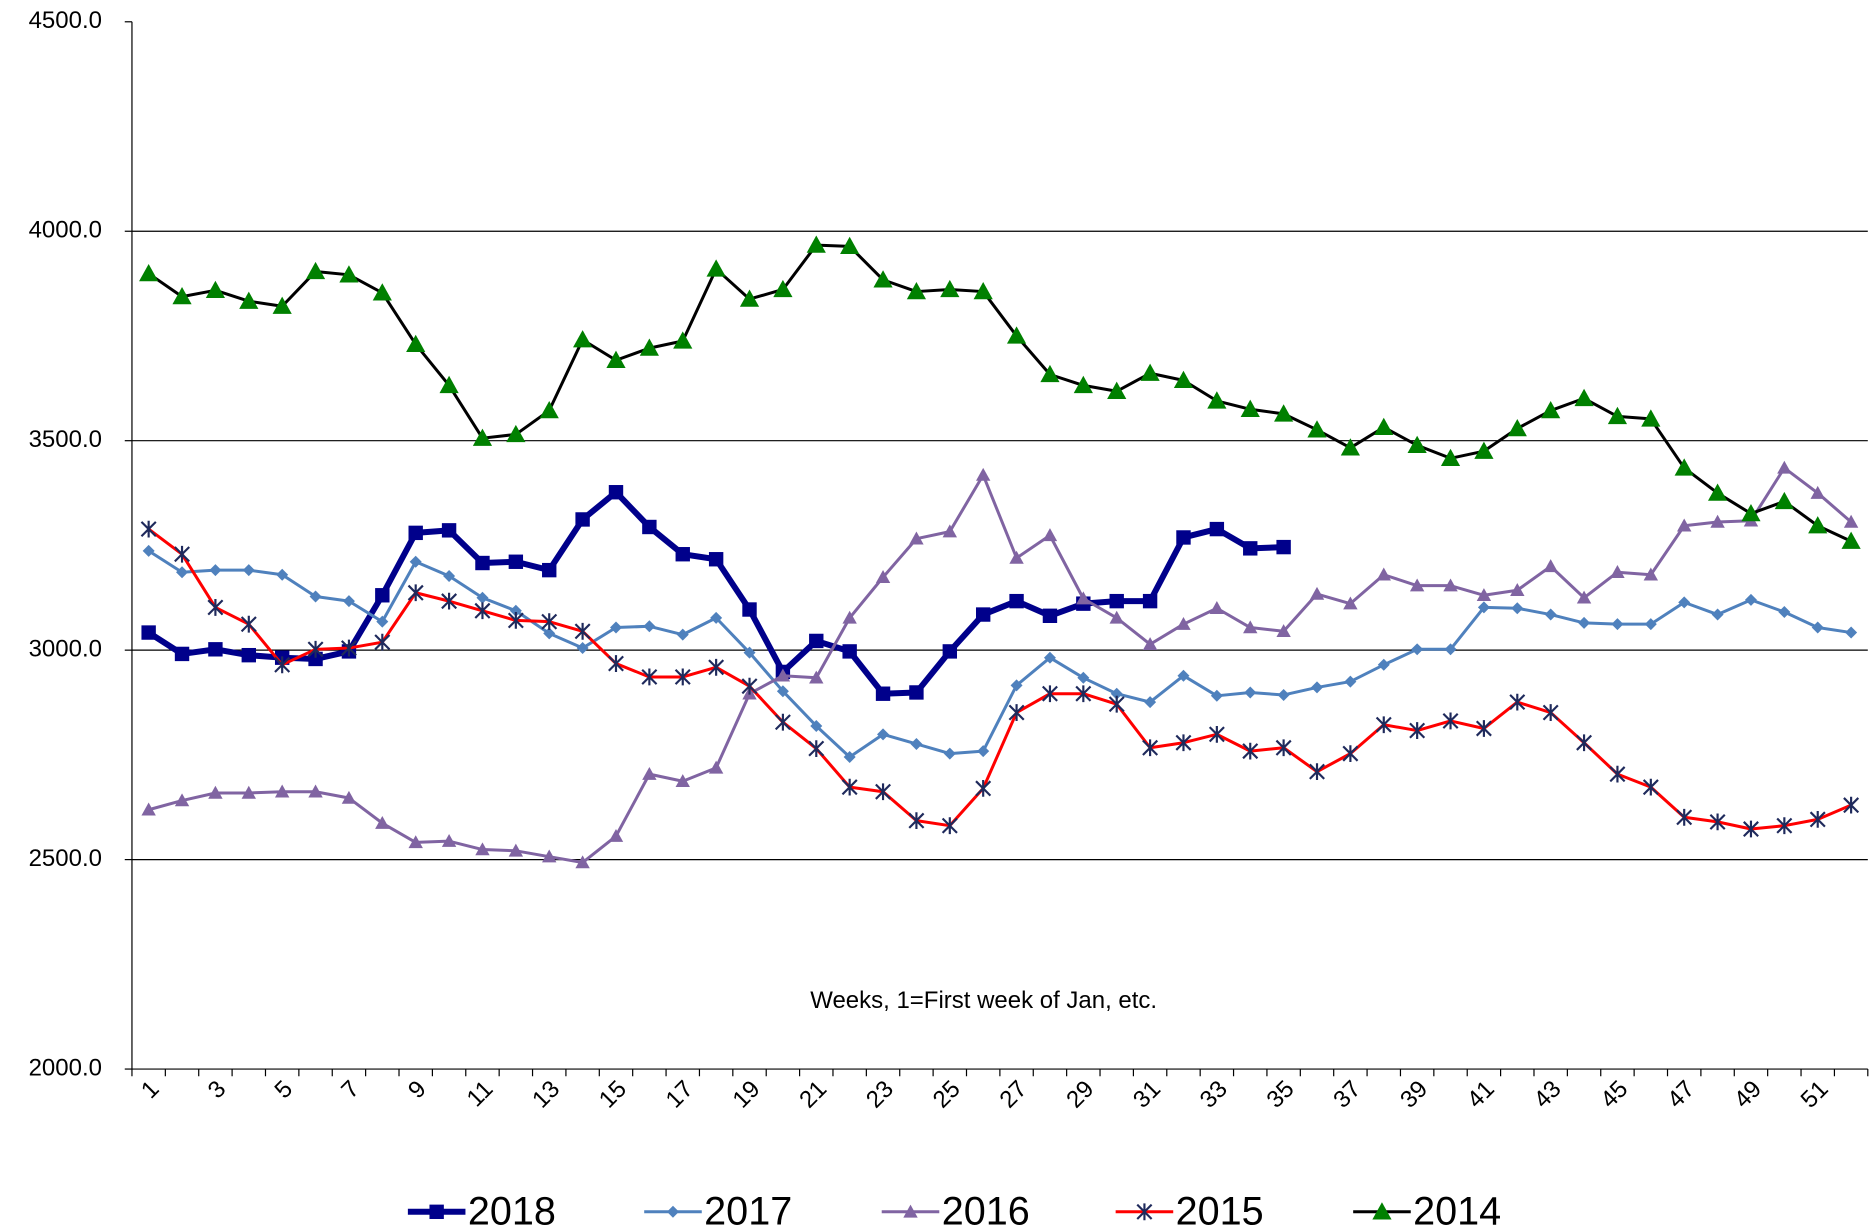  What do you see at coordinates (947, 1094) in the screenshot?
I see `x-tick-label: 25` at bounding box center [947, 1094].